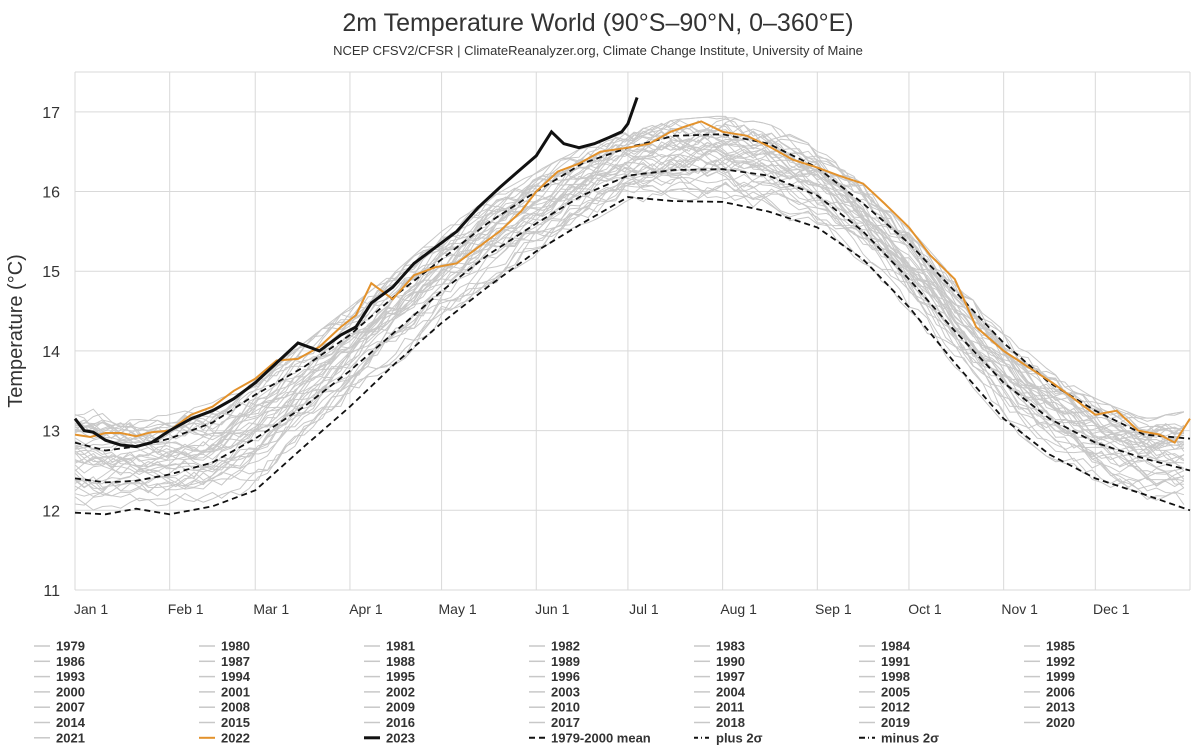 The height and width of the screenshot is (752, 1200). I want to click on legend-item: 1979, so click(59, 646).